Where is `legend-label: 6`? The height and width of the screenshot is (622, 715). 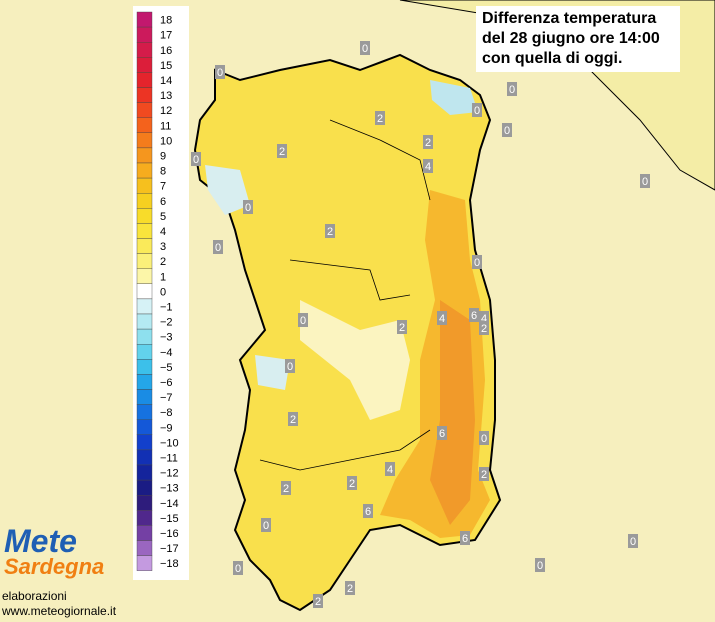 legend-label: 6 is located at coordinates (163, 202).